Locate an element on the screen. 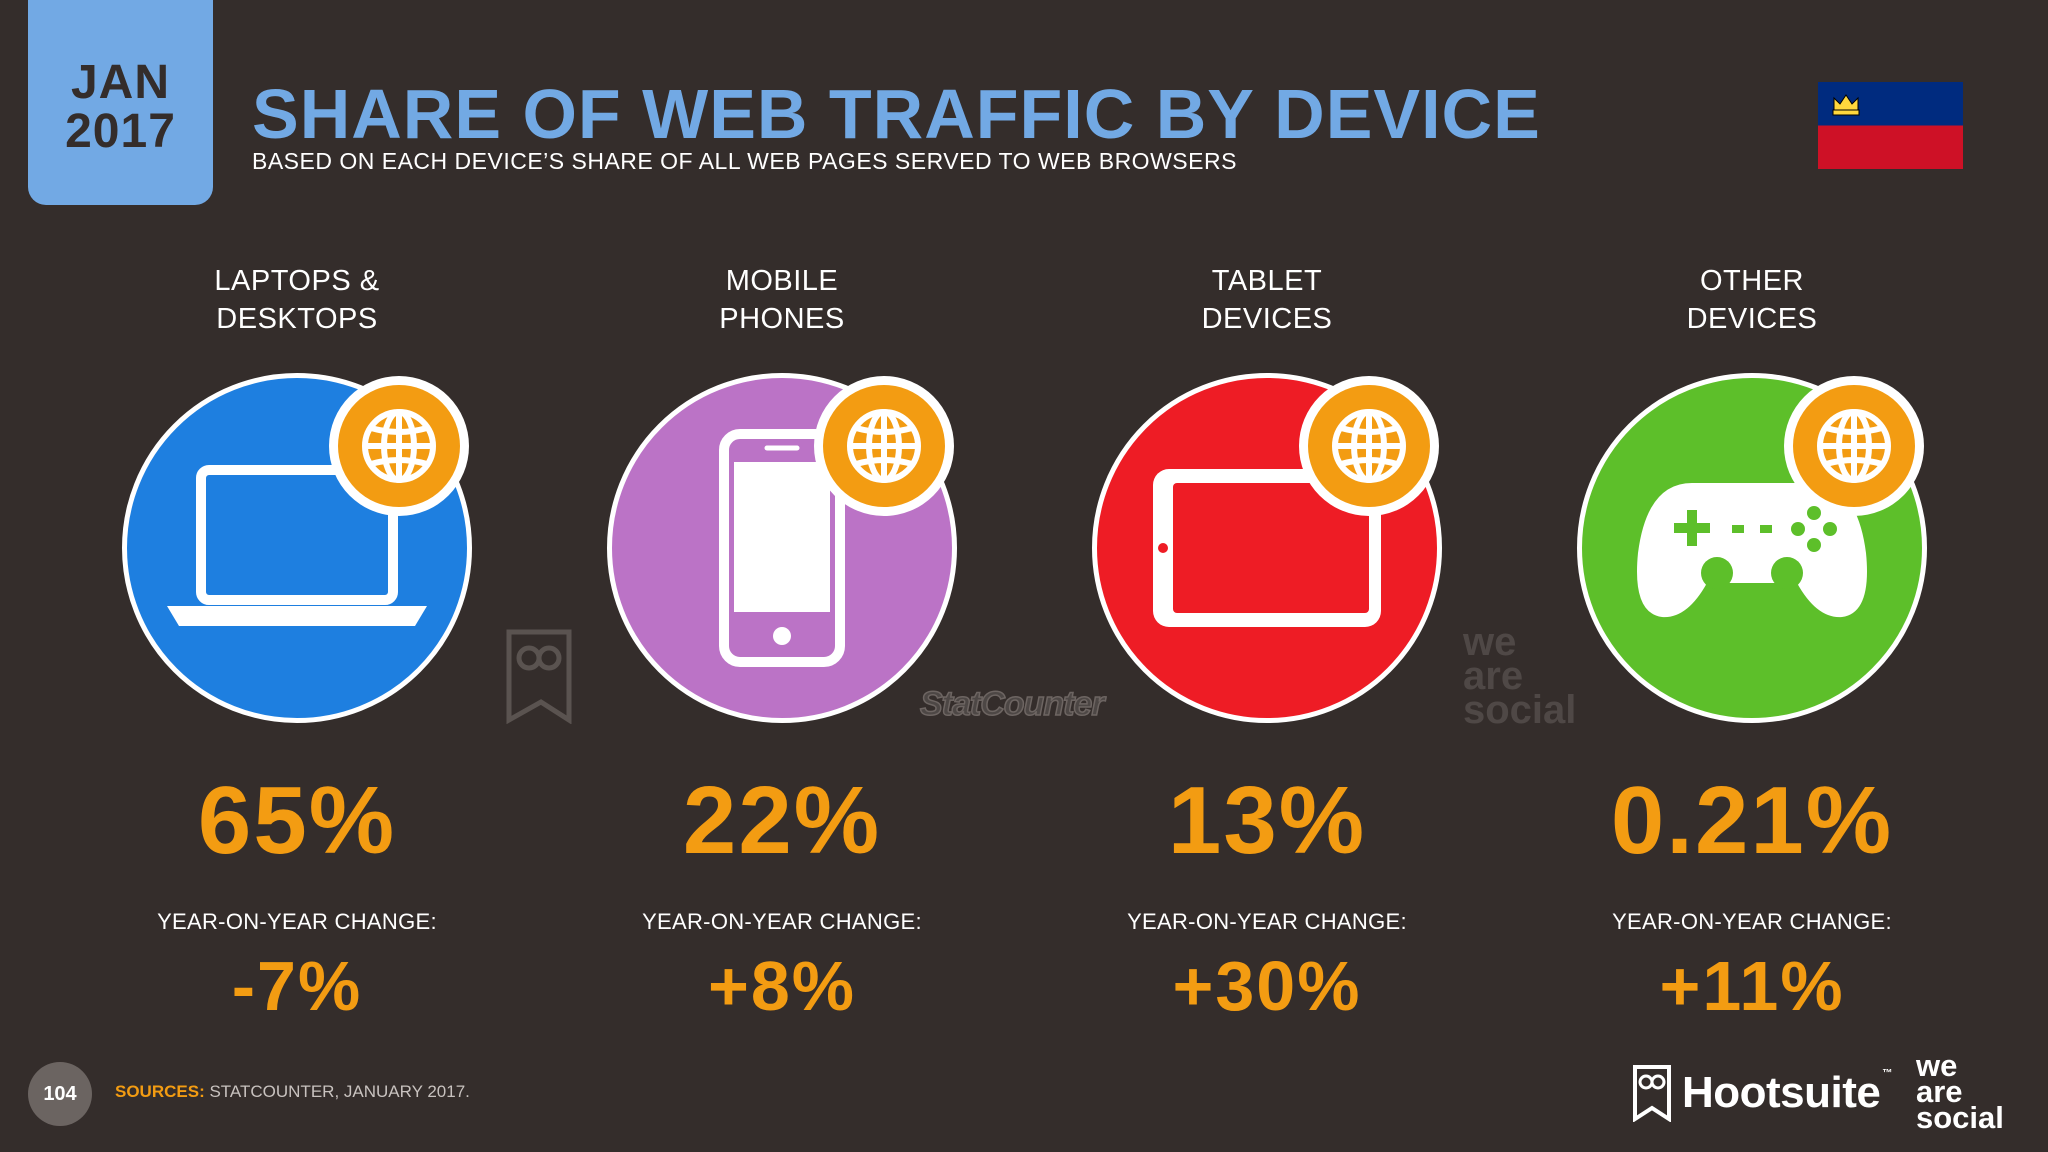 The height and width of the screenshot is (1152, 2048). sources-label: SOURCES: is located at coordinates (160, 1091).